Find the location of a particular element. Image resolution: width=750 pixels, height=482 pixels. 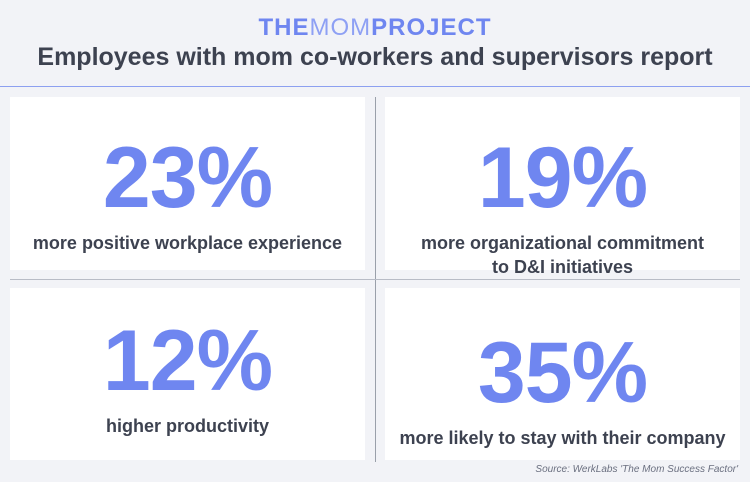

brand-logo: THEMOMPROJECT is located at coordinates (375, 28).